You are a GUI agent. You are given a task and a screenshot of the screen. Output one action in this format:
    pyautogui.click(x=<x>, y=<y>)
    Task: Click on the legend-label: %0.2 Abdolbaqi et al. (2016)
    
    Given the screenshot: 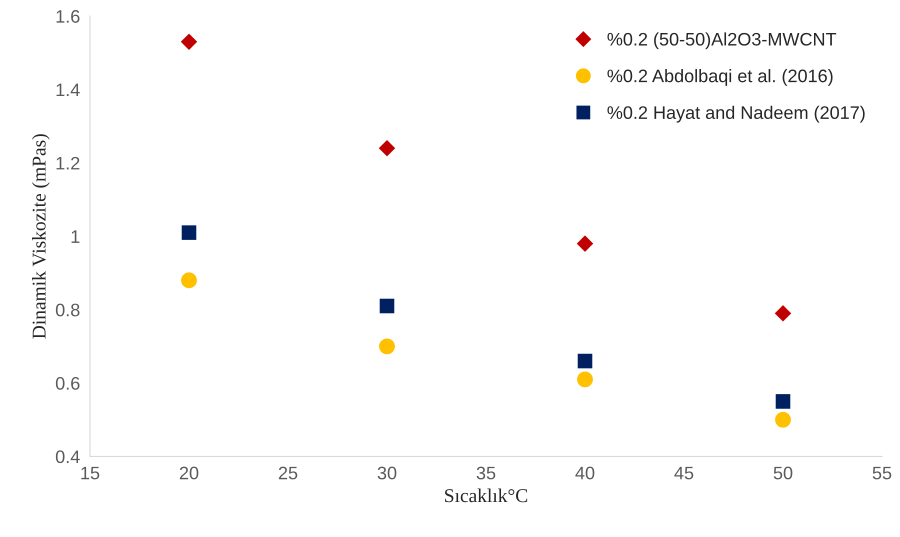 What is the action you would take?
    pyautogui.click(x=720, y=77)
    